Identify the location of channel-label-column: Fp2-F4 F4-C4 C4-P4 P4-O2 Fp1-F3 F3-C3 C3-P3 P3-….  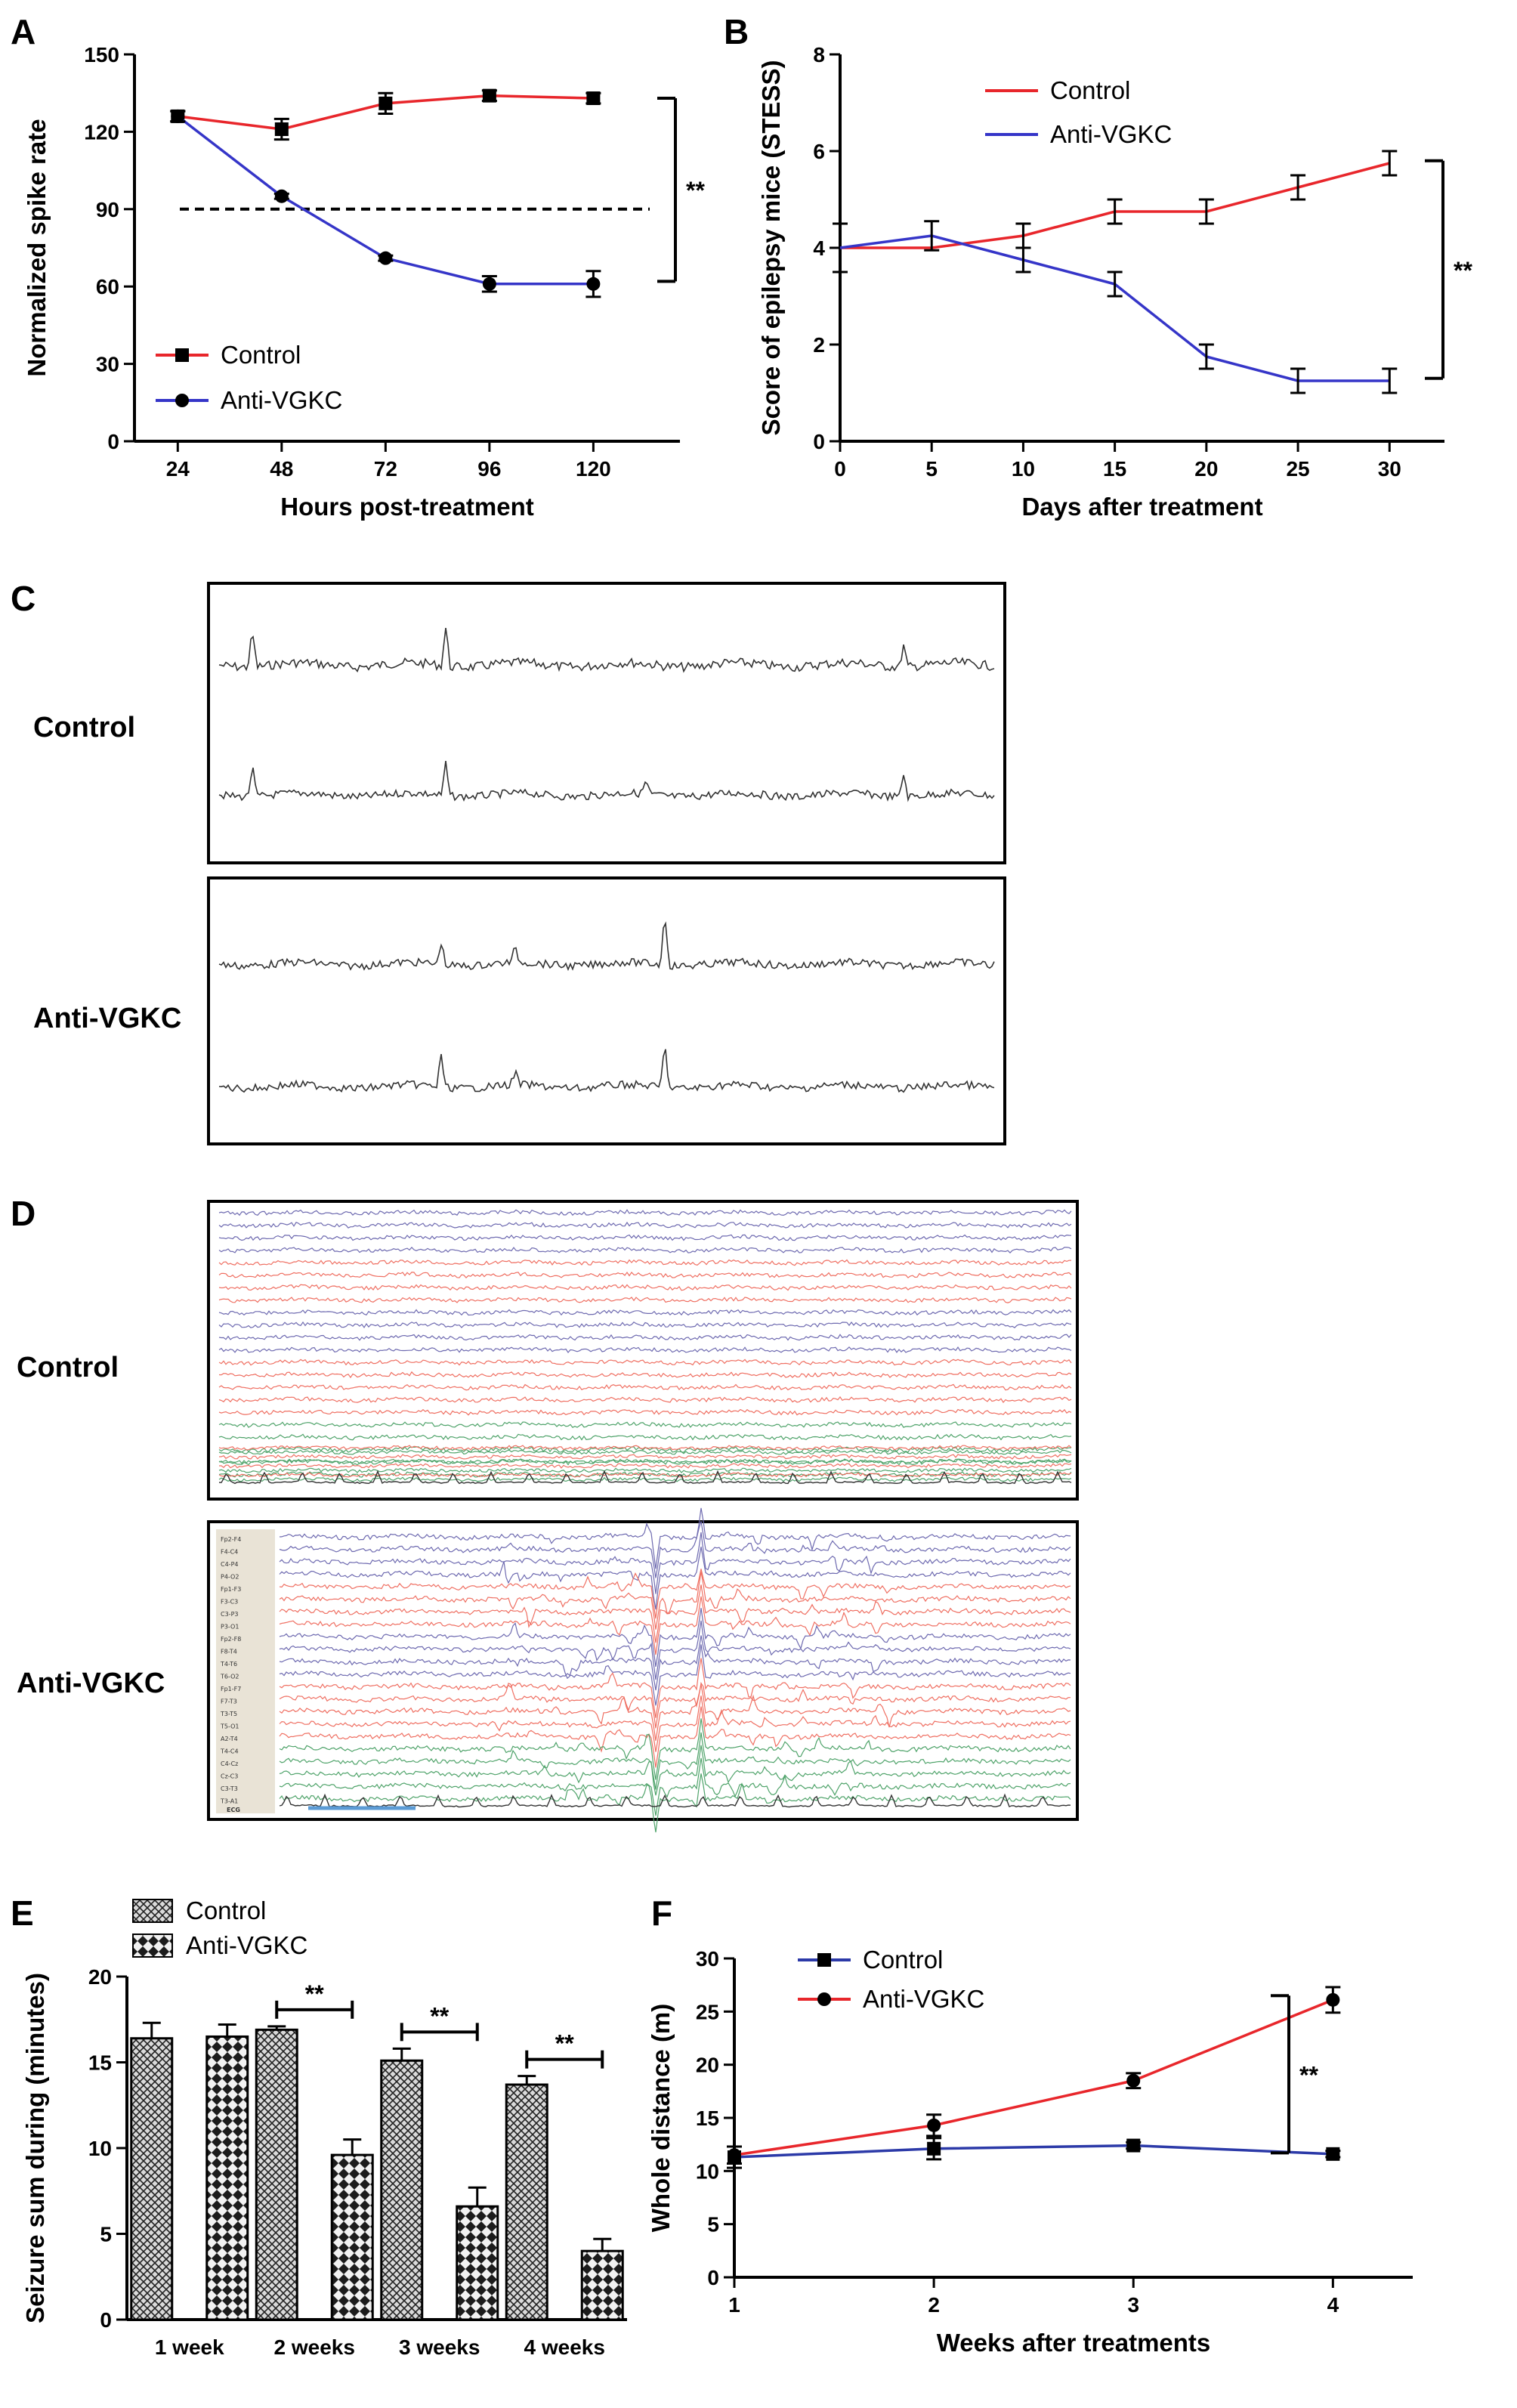
(245, 1671).